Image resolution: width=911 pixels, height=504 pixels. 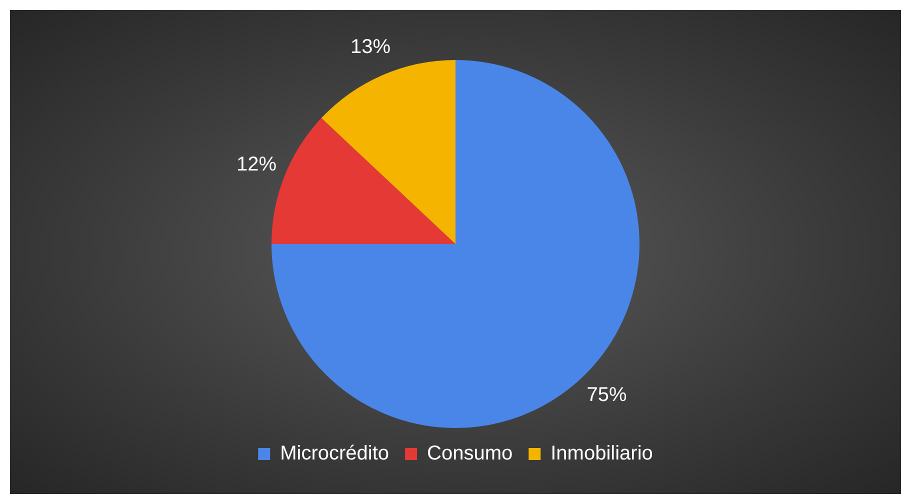 What do you see at coordinates (607, 395) in the screenshot?
I see `data-label: 75%` at bounding box center [607, 395].